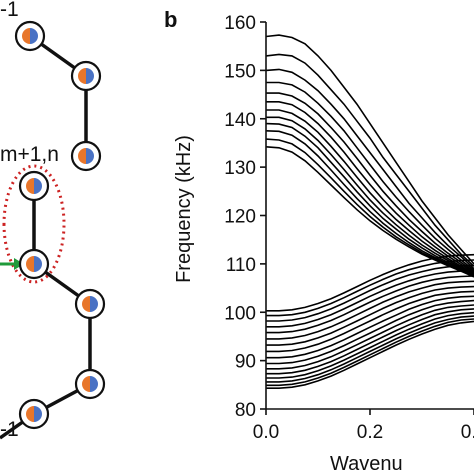 This screenshot has width=474, height=474. What do you see at coordinates (9, 10) in the screenshot?
I see `label-top: -1` at bounding box center [9, 10].